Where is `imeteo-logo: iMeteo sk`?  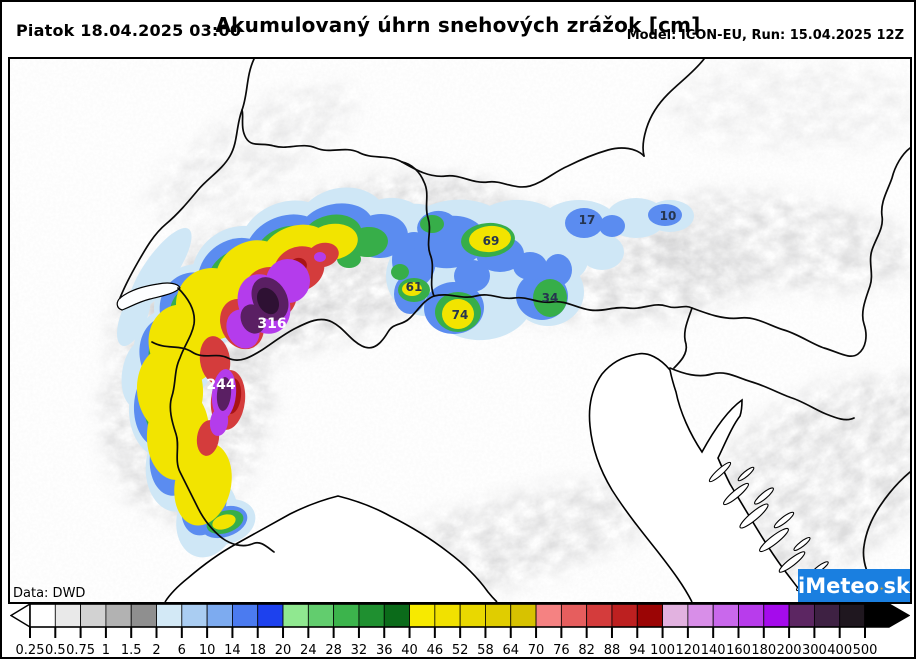
imeteo-logo: iMeteo sk is located at coordinates (854, 585).